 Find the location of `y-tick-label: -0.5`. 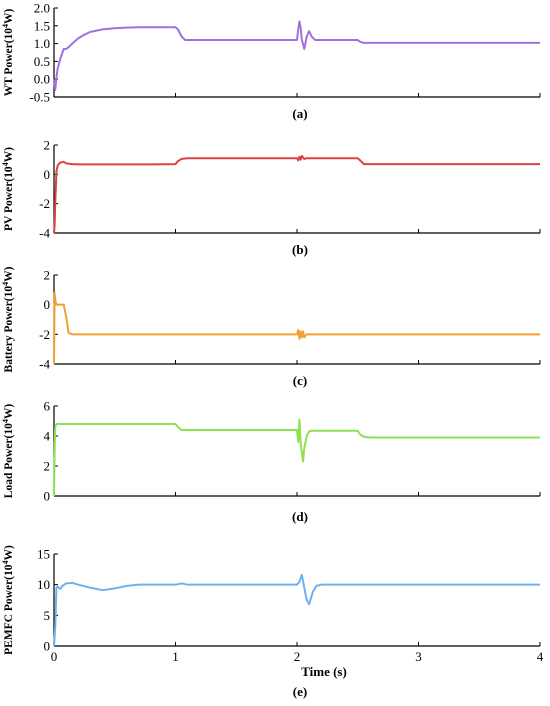

y-tick-label: -0.5 is located at coordinates (39, 97).